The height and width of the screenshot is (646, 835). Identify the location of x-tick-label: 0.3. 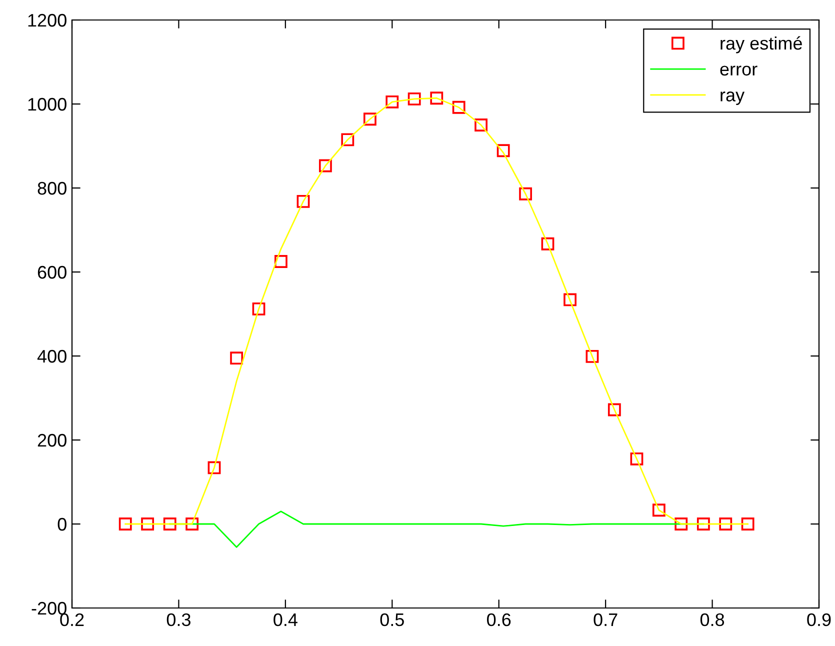
(178, 619).